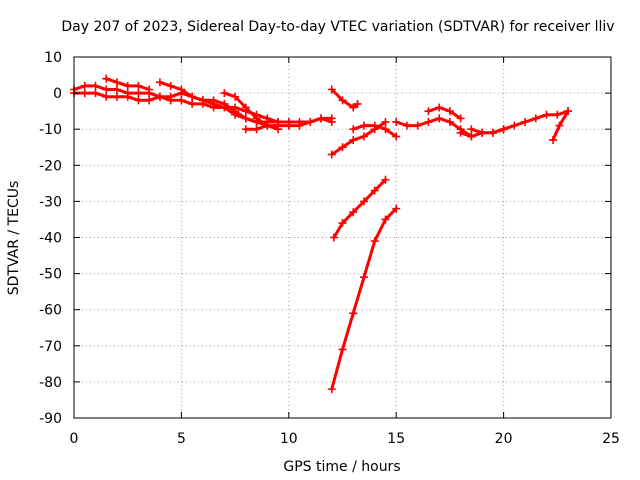  What do you see at coordinates (50, 311) in the screenshot?
I see `y-tick-label: -60` at bounding box center [50, 311].